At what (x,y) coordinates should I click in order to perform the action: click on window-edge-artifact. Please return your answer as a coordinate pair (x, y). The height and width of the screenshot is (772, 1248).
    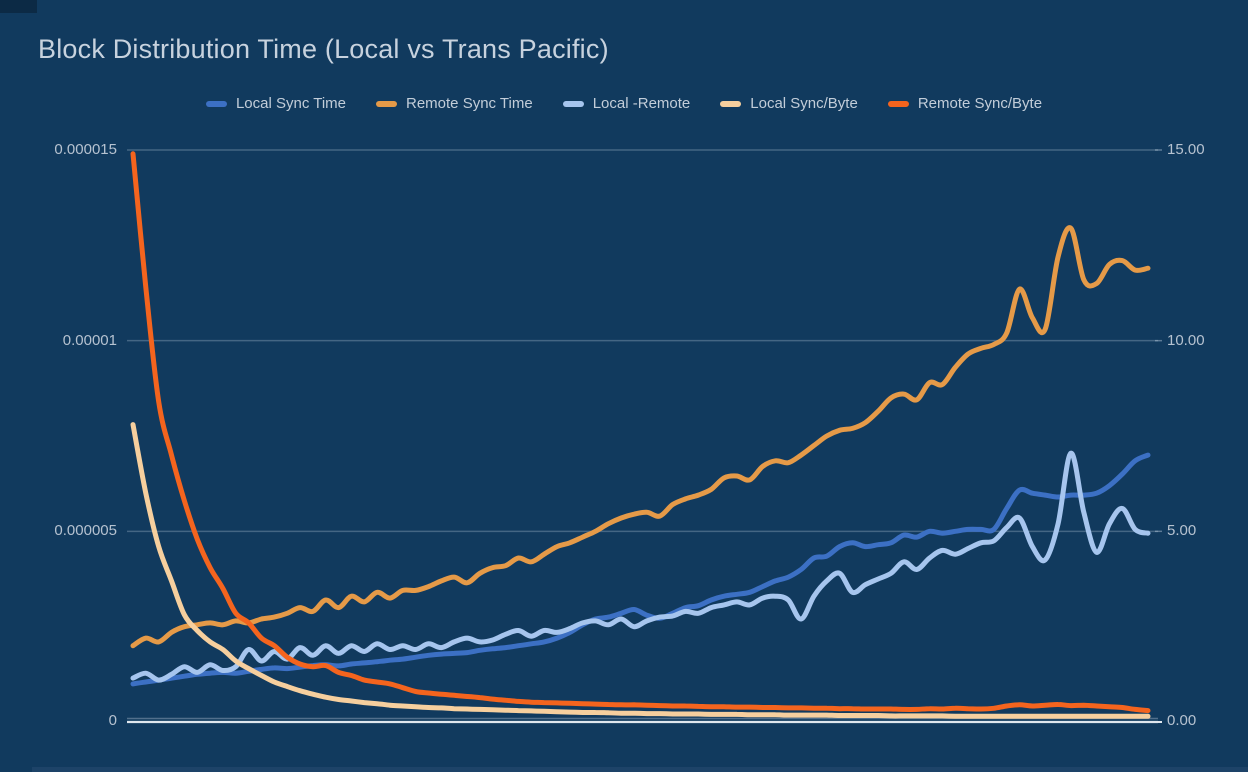
    Looking at the image, I should click on (18, 6).